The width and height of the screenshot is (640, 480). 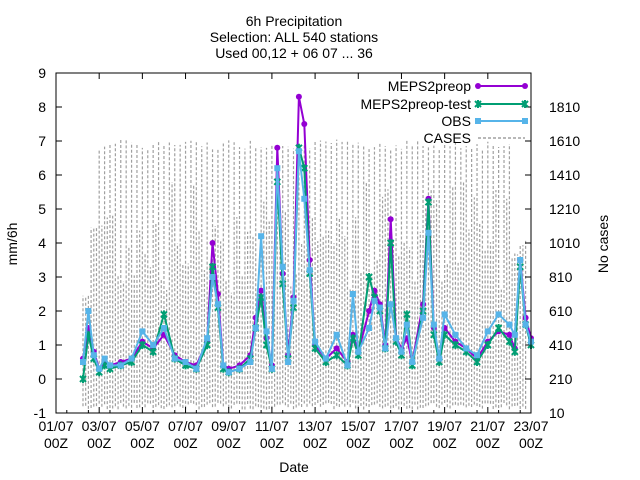 What do you see at coordinates (564, 209) in the screenshot?
I see `y2-tick-label: 1210` at bounding box center [564, 209].